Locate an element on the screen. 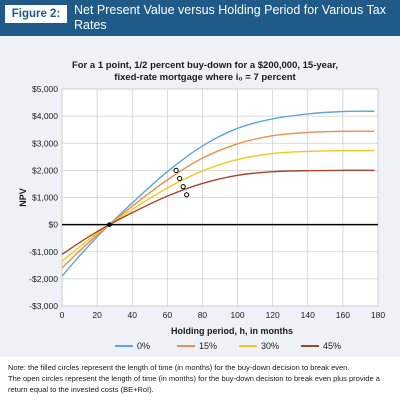 This screenshot has width=400, height=400. y-axis-title: NPV is located at coordinates (23, 197).